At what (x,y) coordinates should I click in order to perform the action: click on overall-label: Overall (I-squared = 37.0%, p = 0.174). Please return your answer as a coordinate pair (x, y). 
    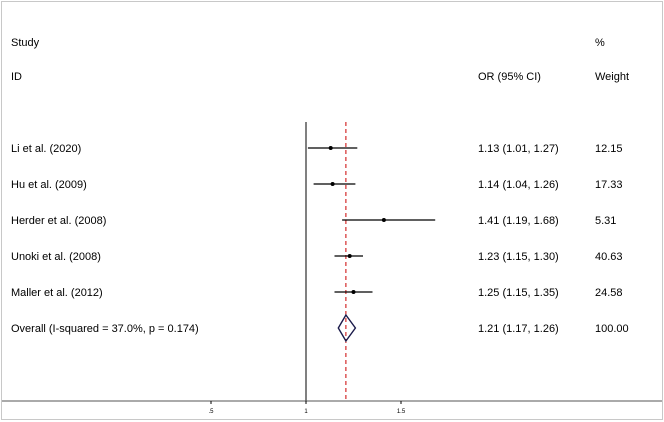
    Looking at the image, I should click on (105, 329).